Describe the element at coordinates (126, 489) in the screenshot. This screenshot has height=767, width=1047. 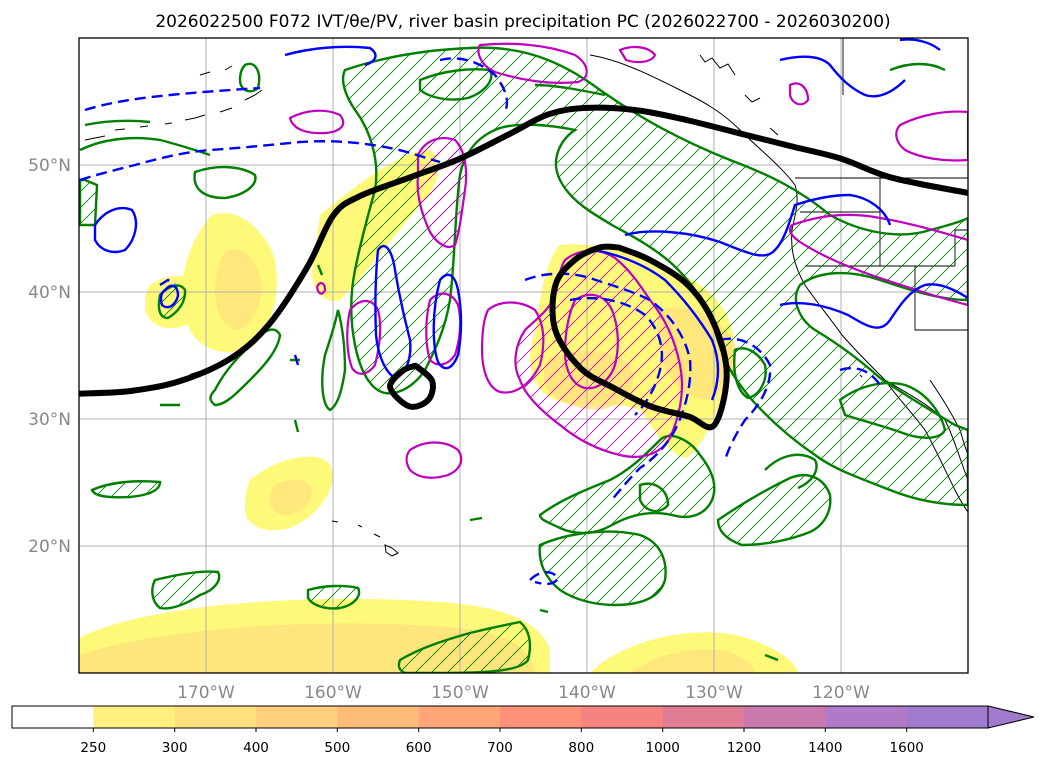
I see `green-hatched-hawaii-north` at that location.